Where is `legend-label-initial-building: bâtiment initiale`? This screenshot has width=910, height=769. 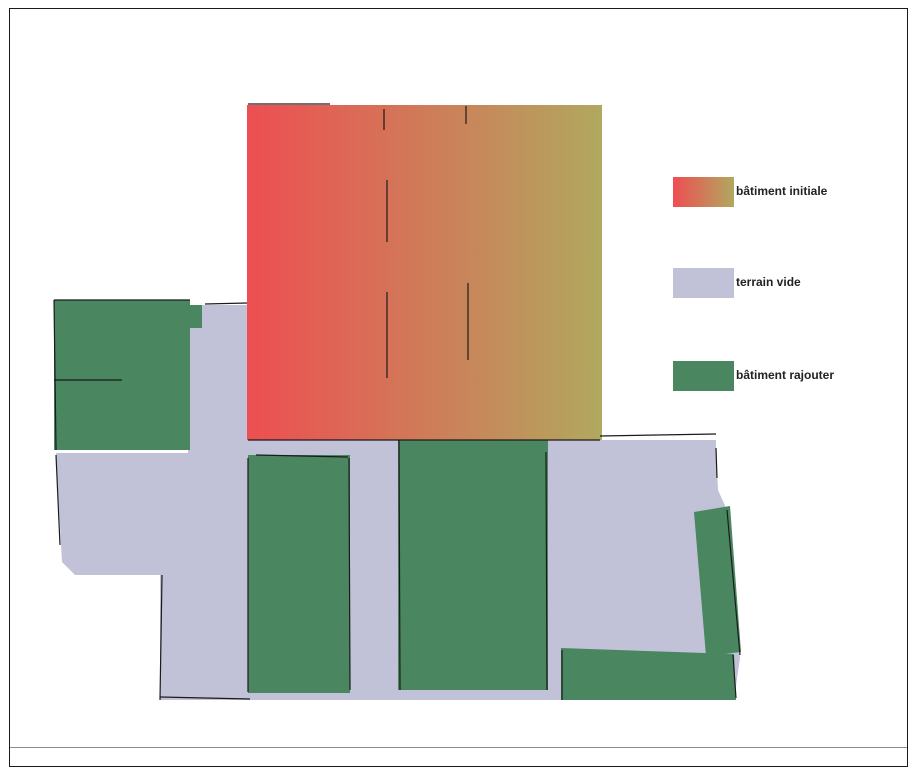 legend-label-initial-building: bâtiment initiale is located at coordinates (782, 191).